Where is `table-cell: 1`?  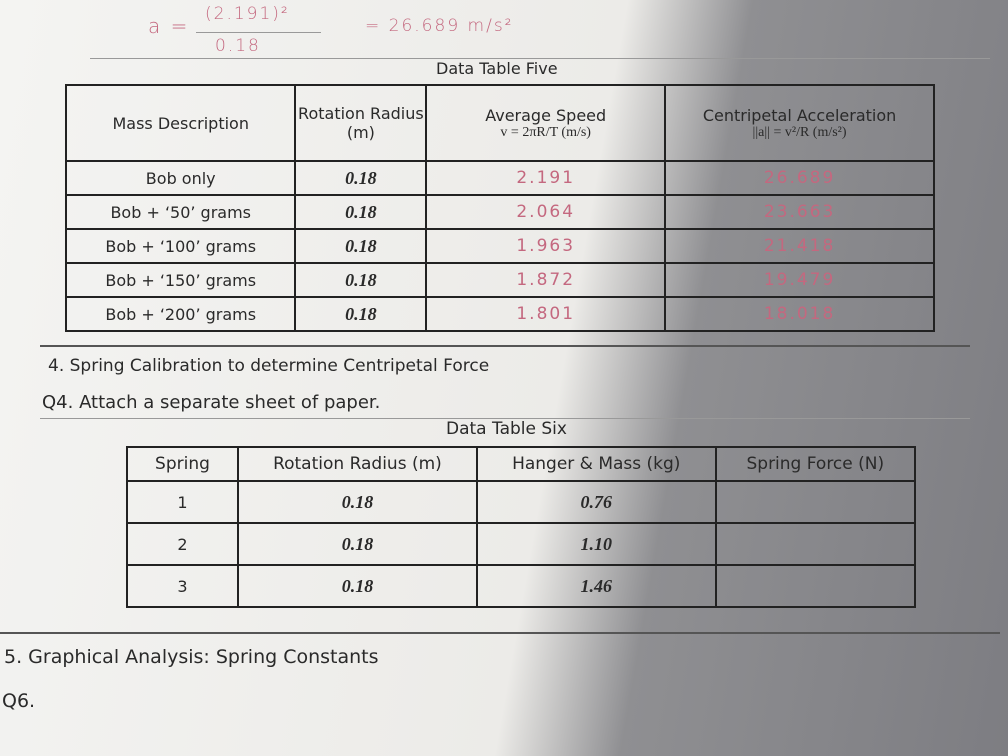 table-cell: 1 is located at coordinates (182, 502).